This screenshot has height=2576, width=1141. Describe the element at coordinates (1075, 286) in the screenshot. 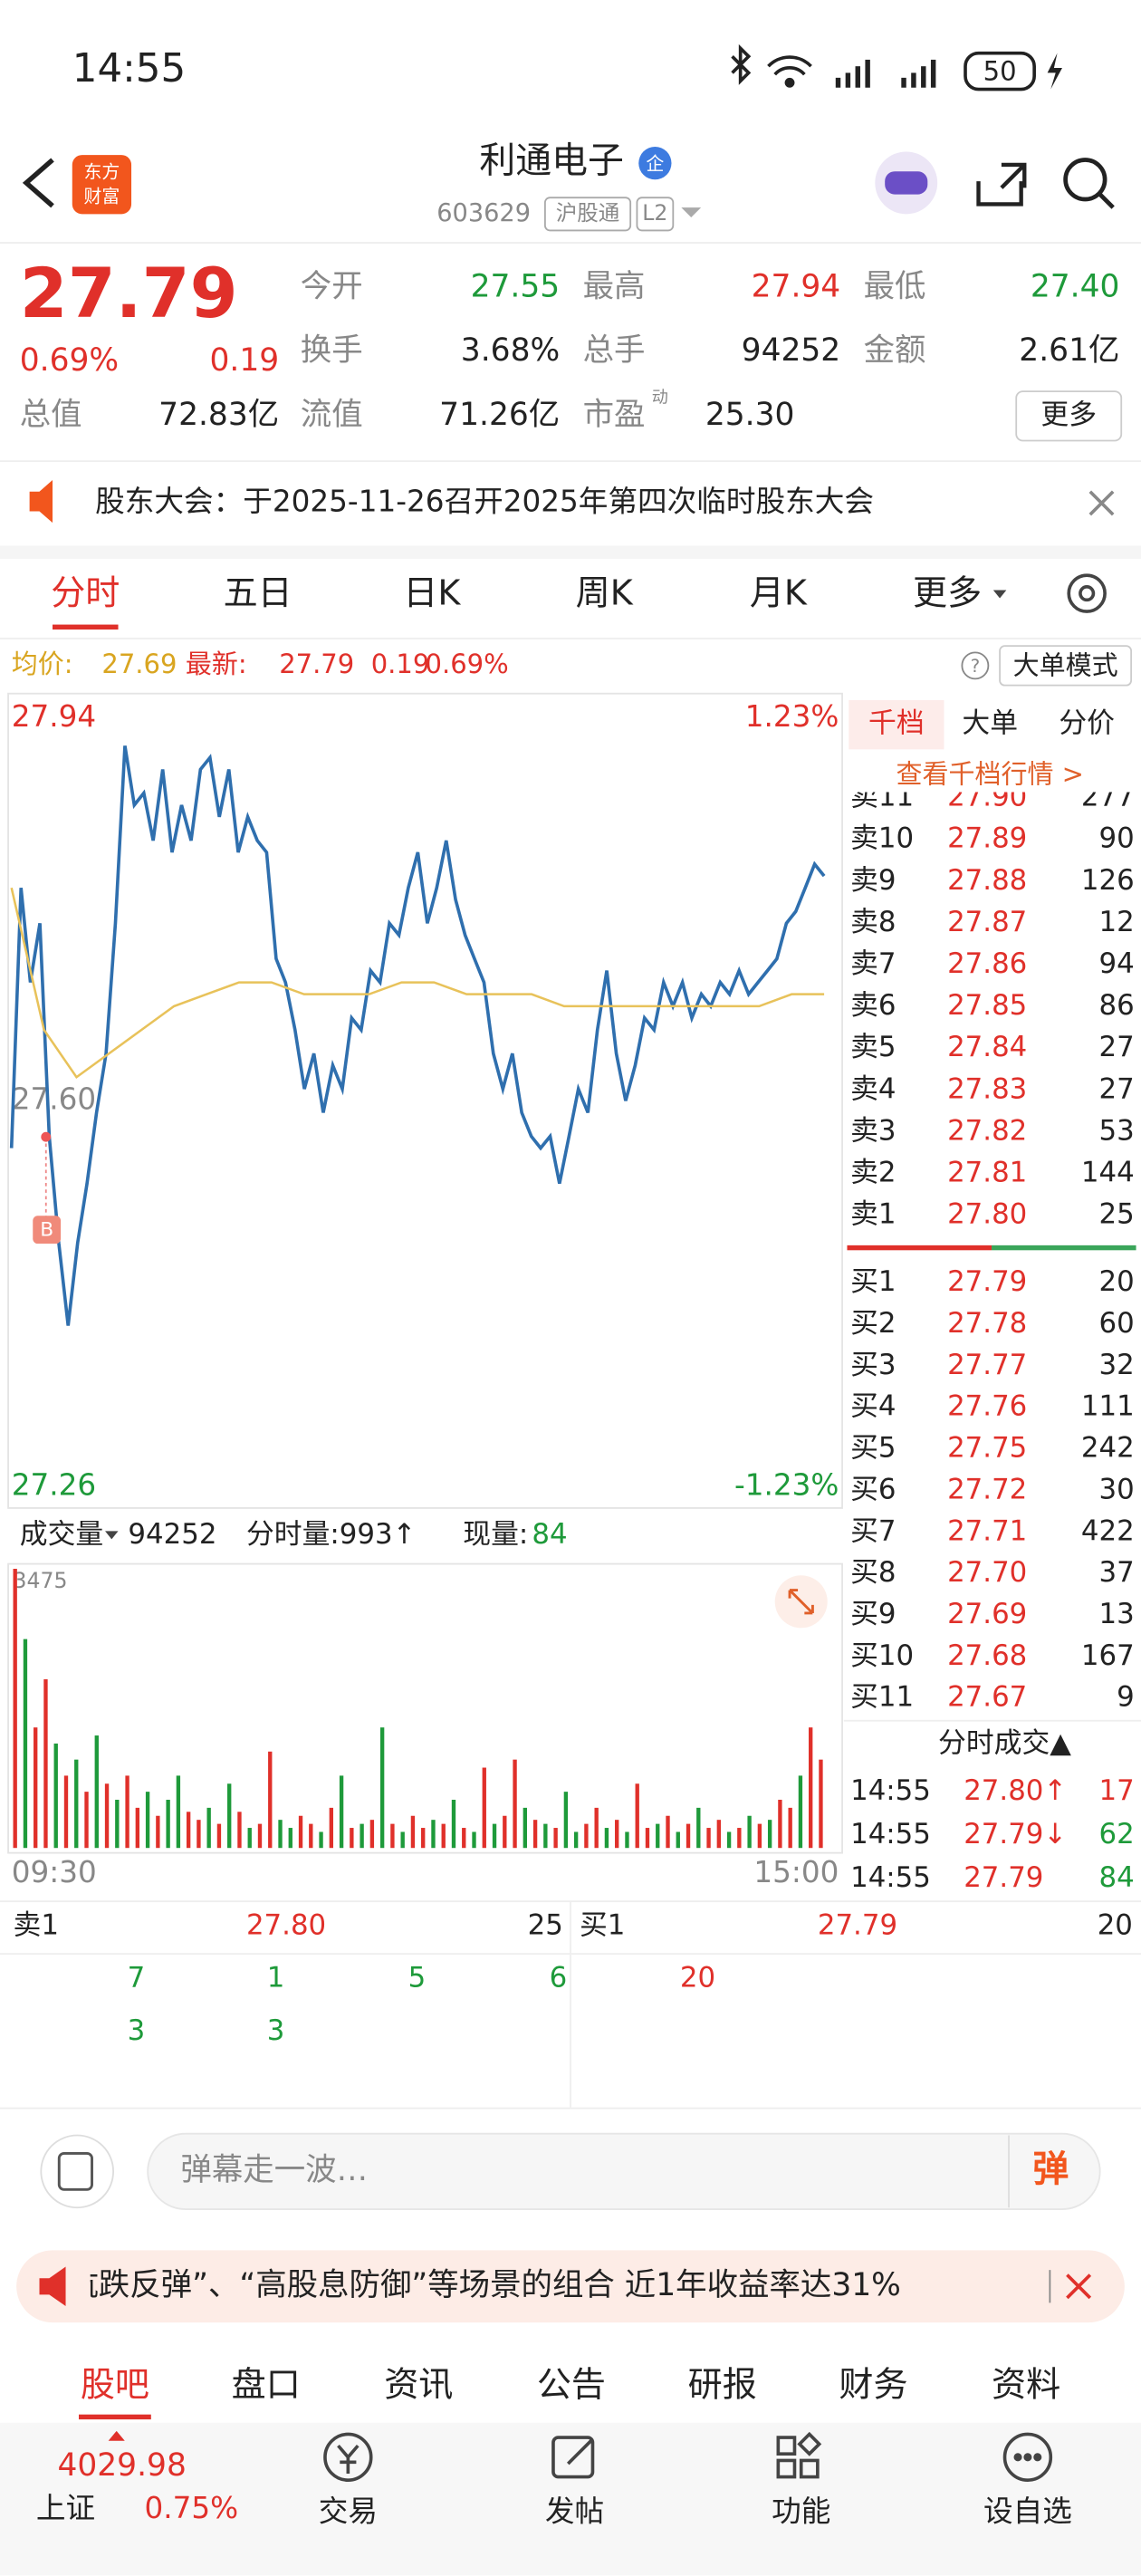

I see `field-value: 27.40` at that location.